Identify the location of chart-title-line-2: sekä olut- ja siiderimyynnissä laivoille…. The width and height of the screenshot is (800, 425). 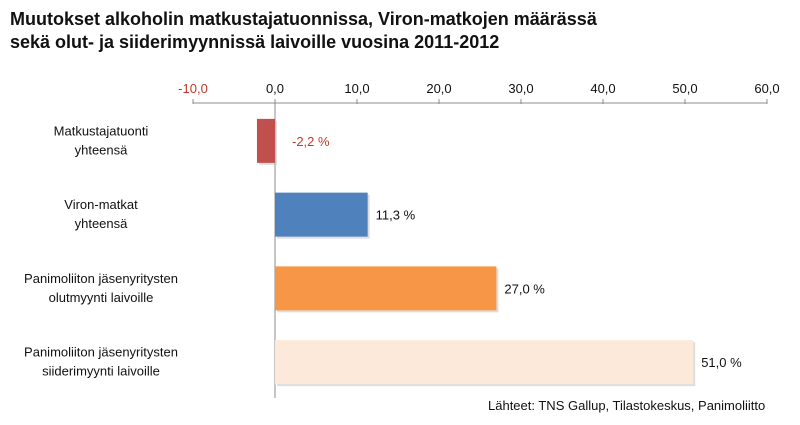
(255, 42).